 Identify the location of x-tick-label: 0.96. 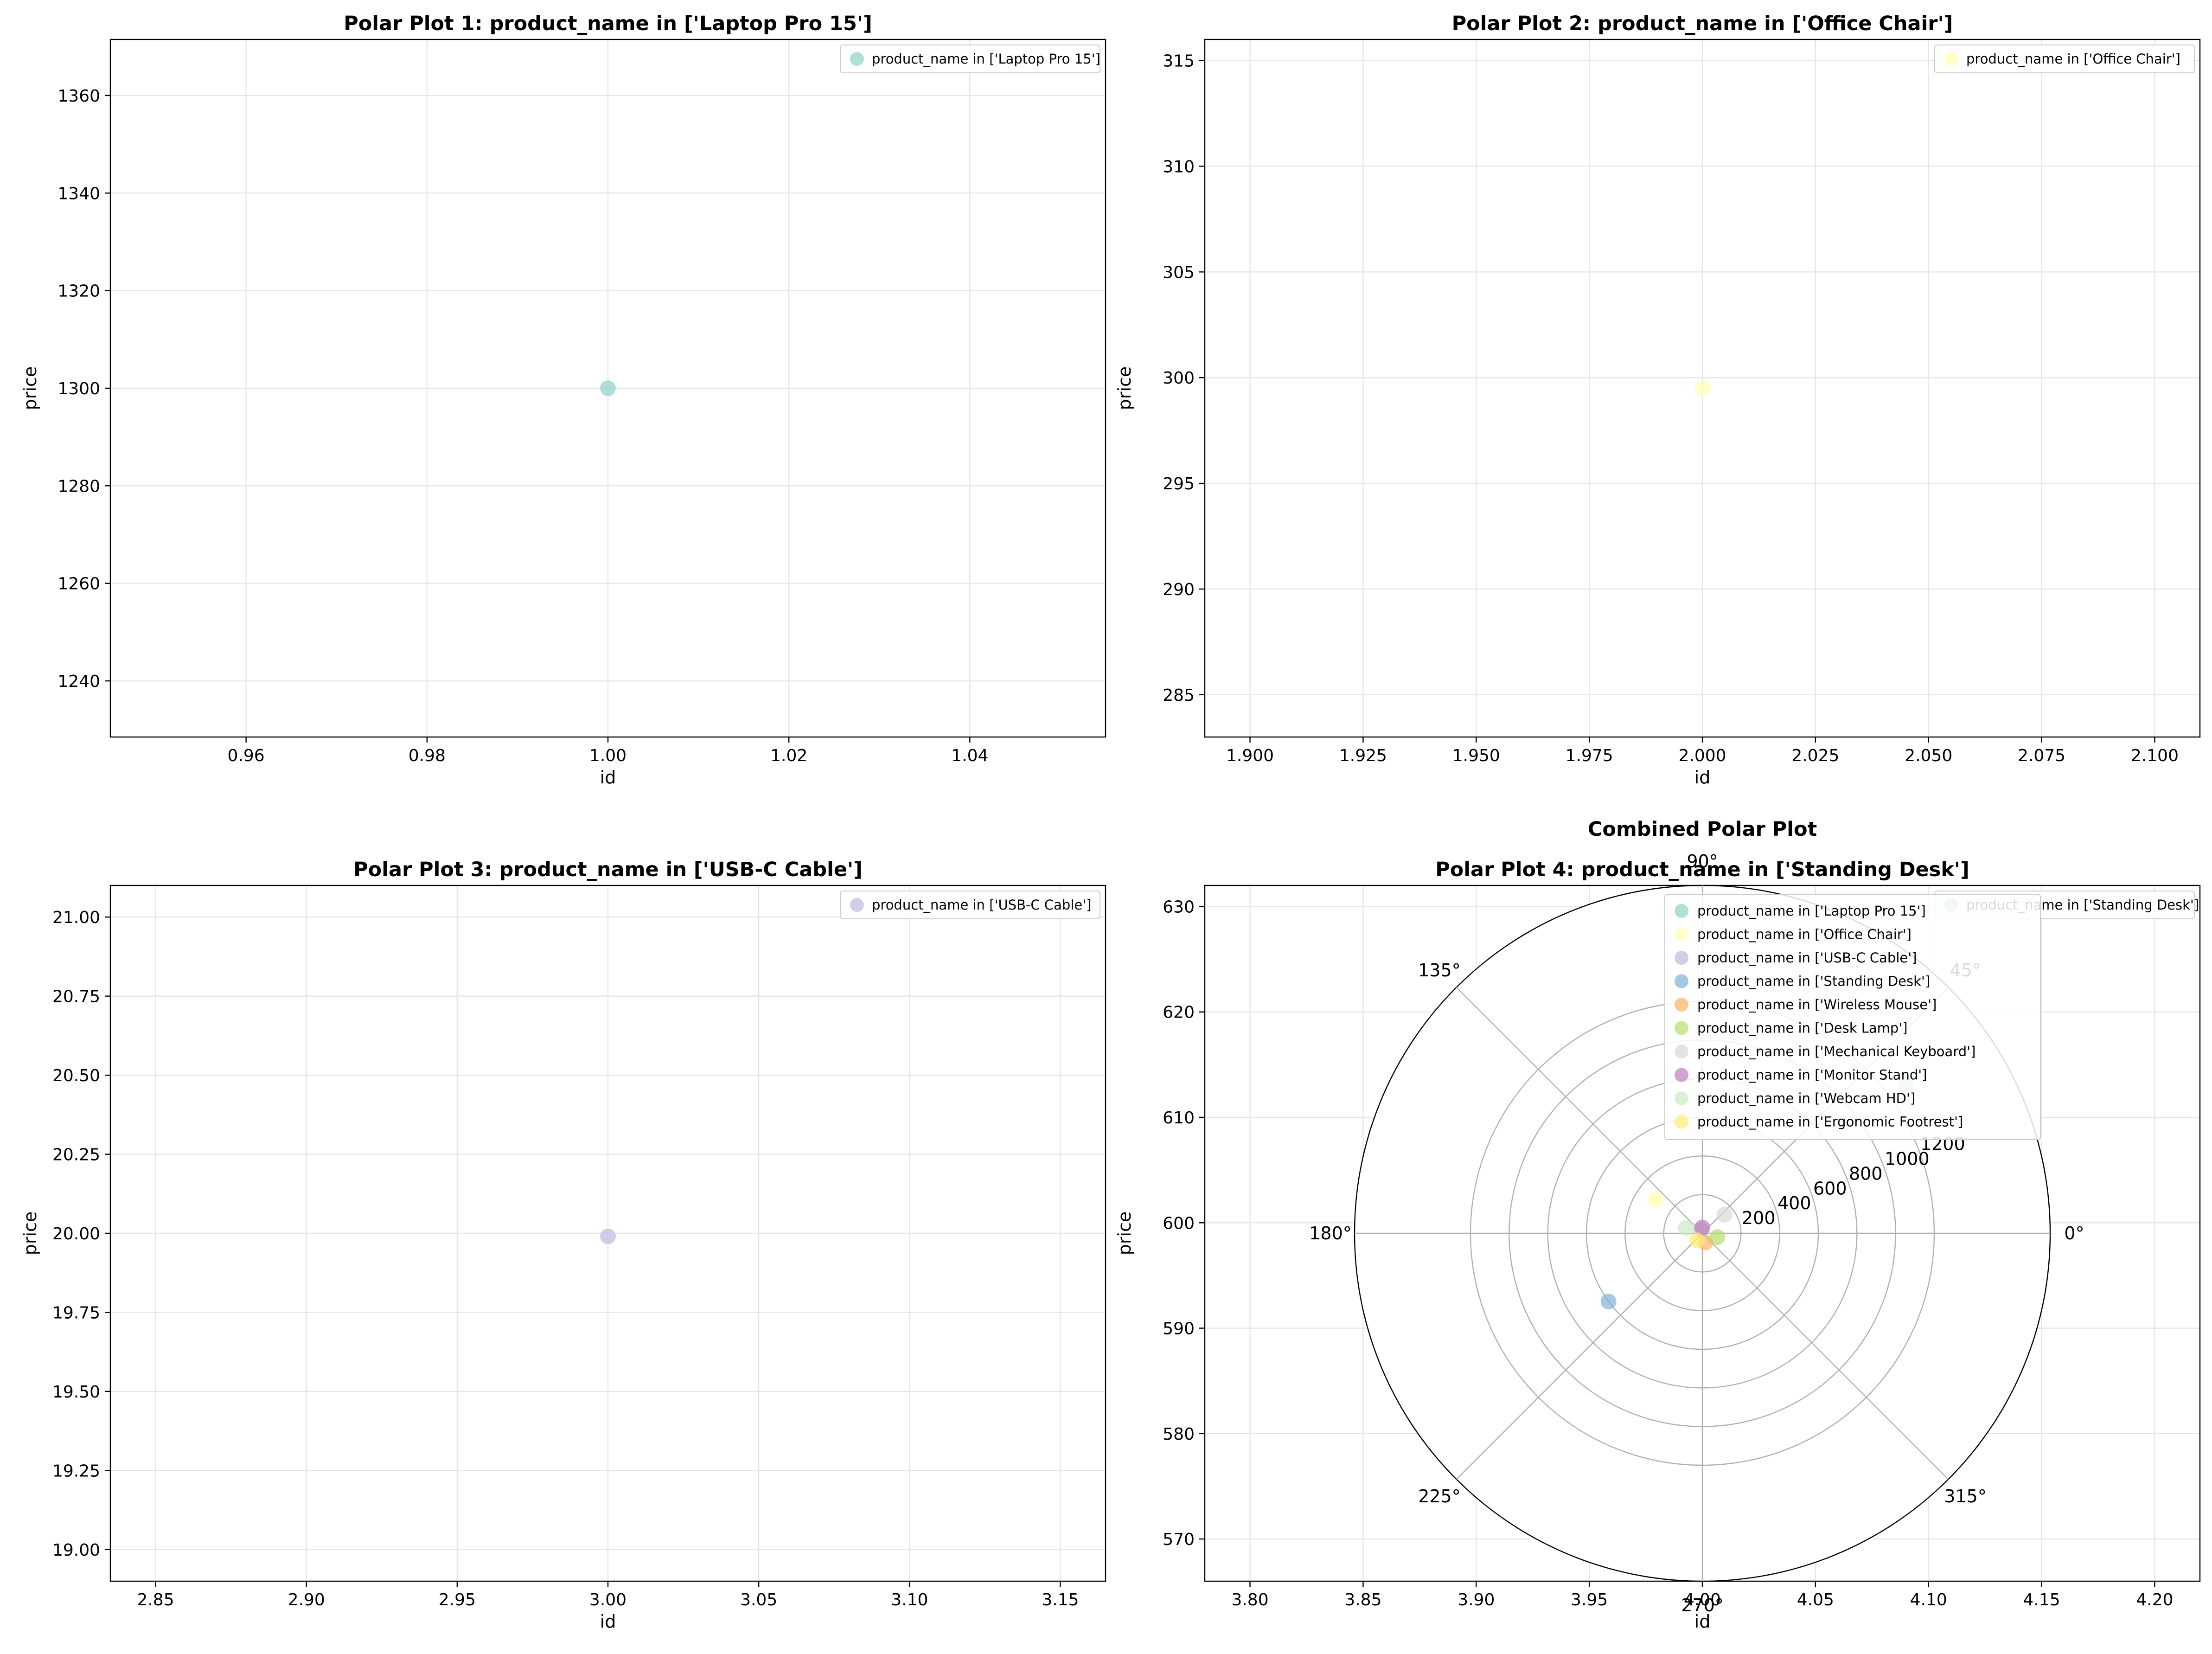
(246, 755).